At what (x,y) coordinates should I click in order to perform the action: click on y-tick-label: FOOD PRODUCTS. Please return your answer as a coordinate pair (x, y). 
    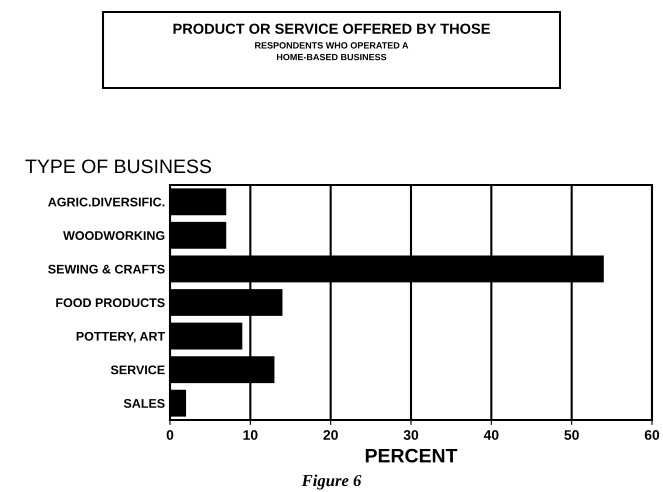
    Looking at the image, I should click on (110, 303).